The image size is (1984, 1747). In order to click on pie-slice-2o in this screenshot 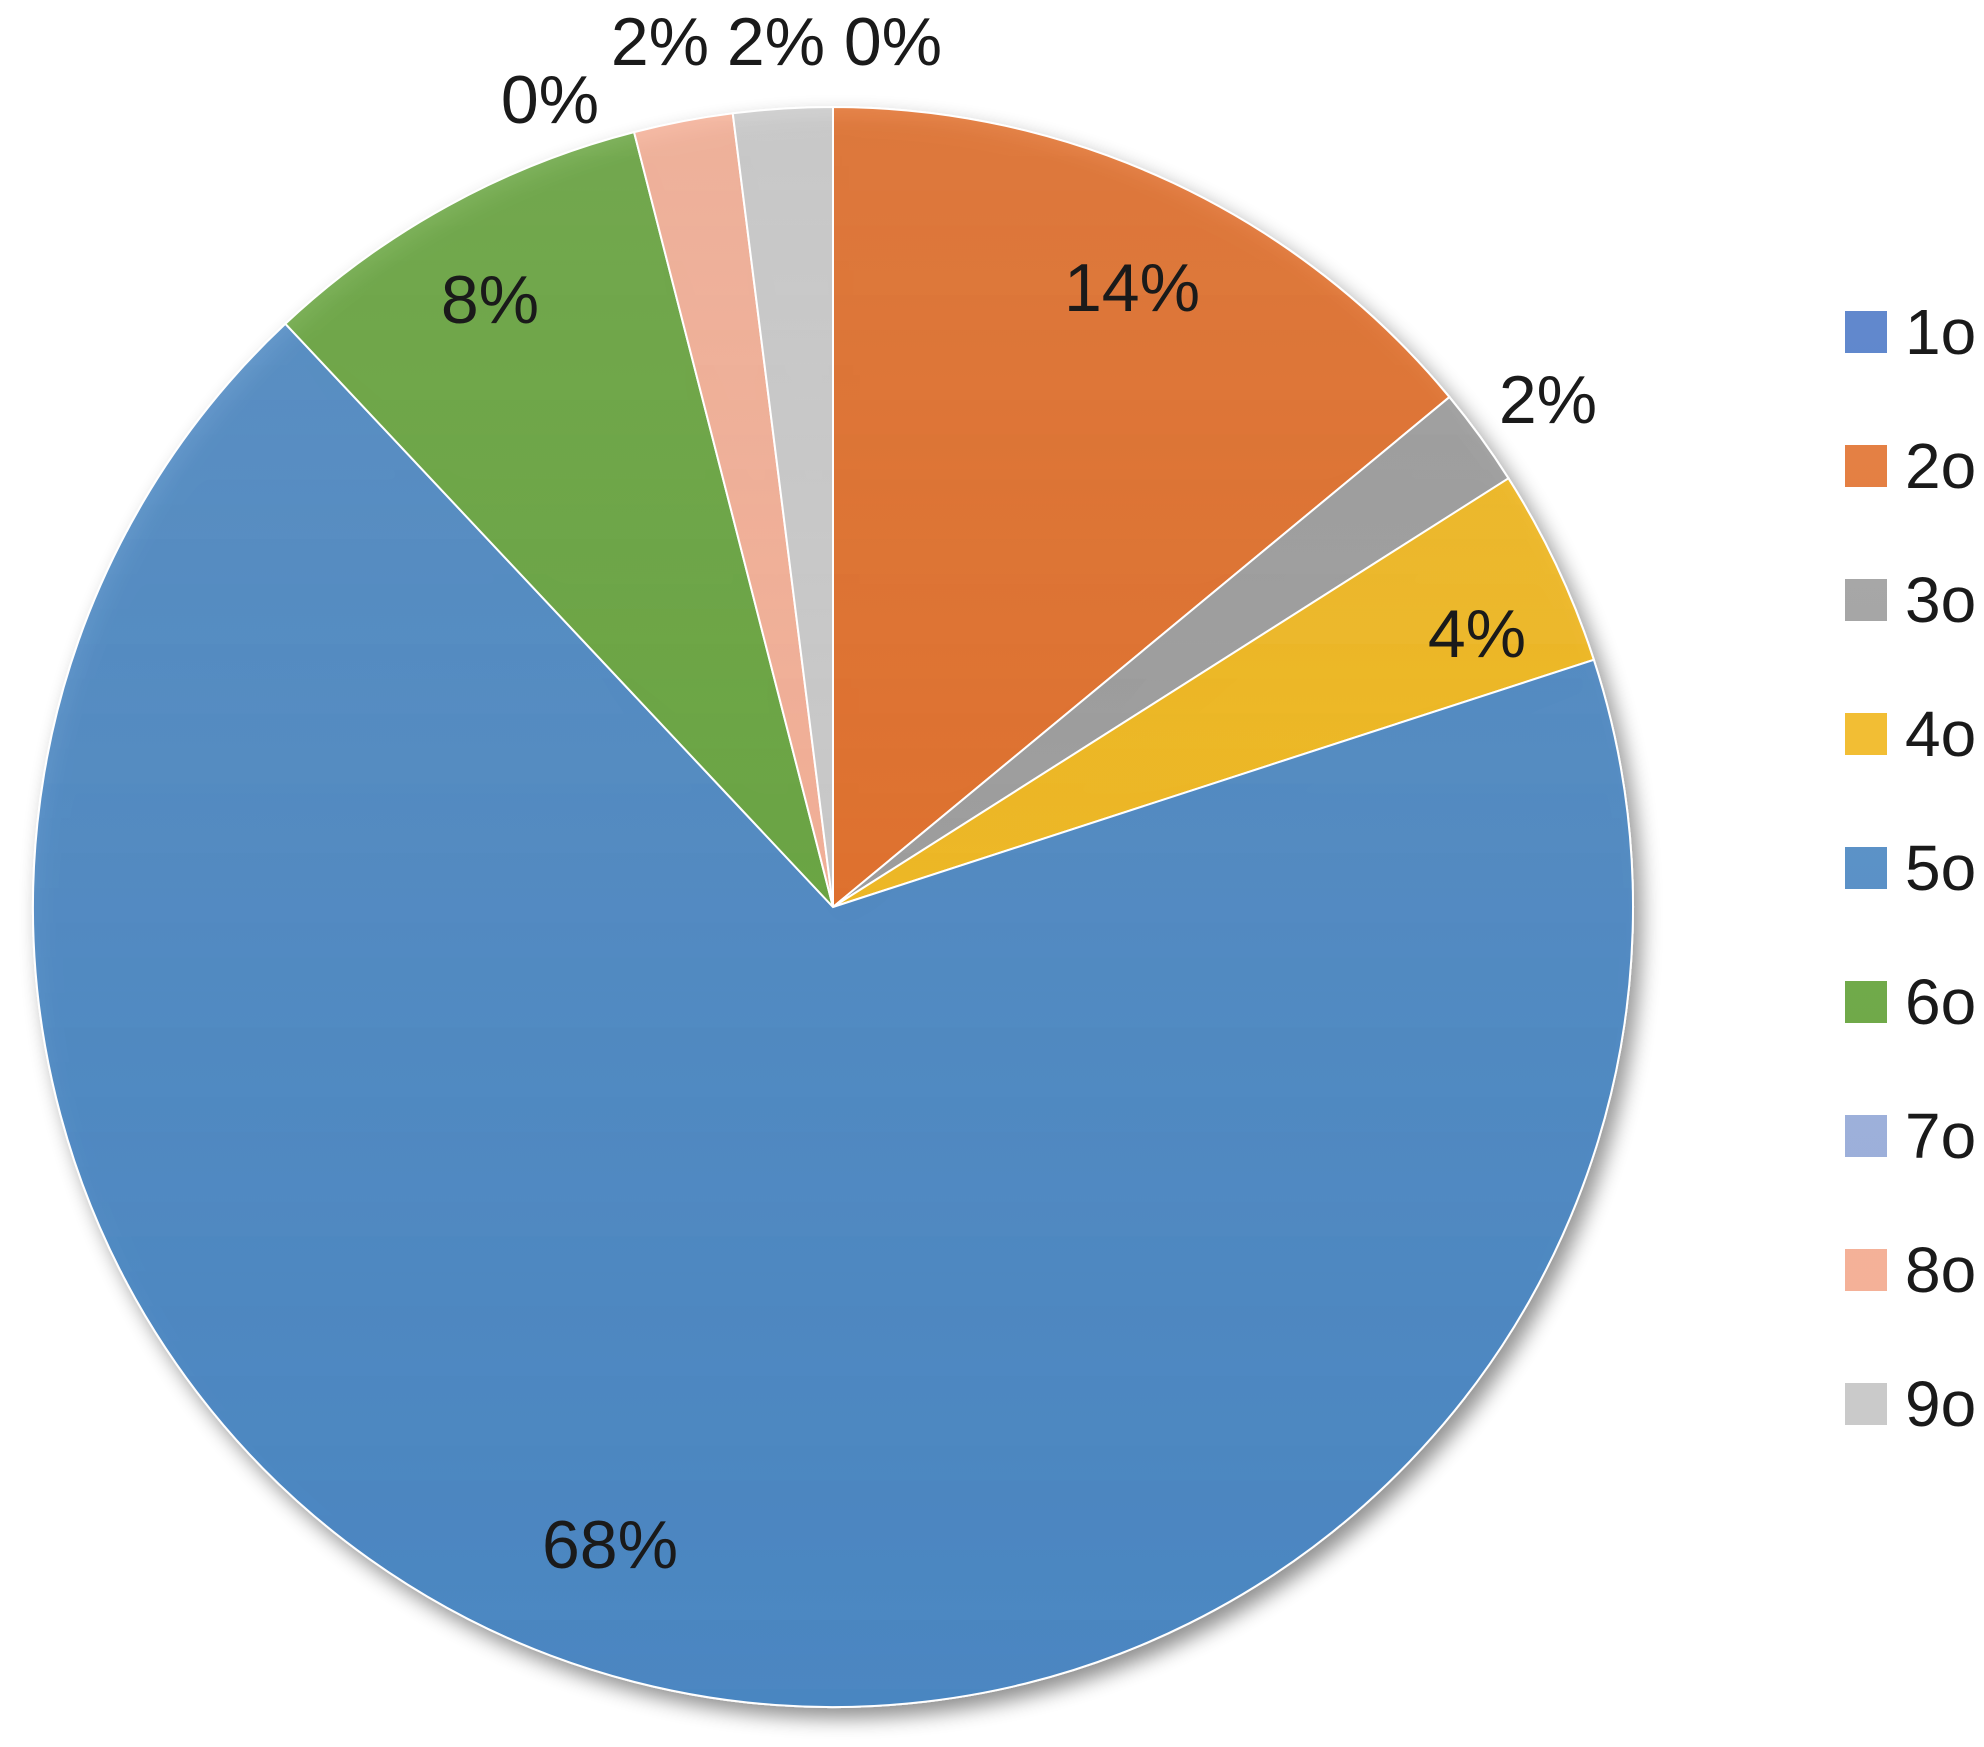, I will do `click(1141, 507)`.